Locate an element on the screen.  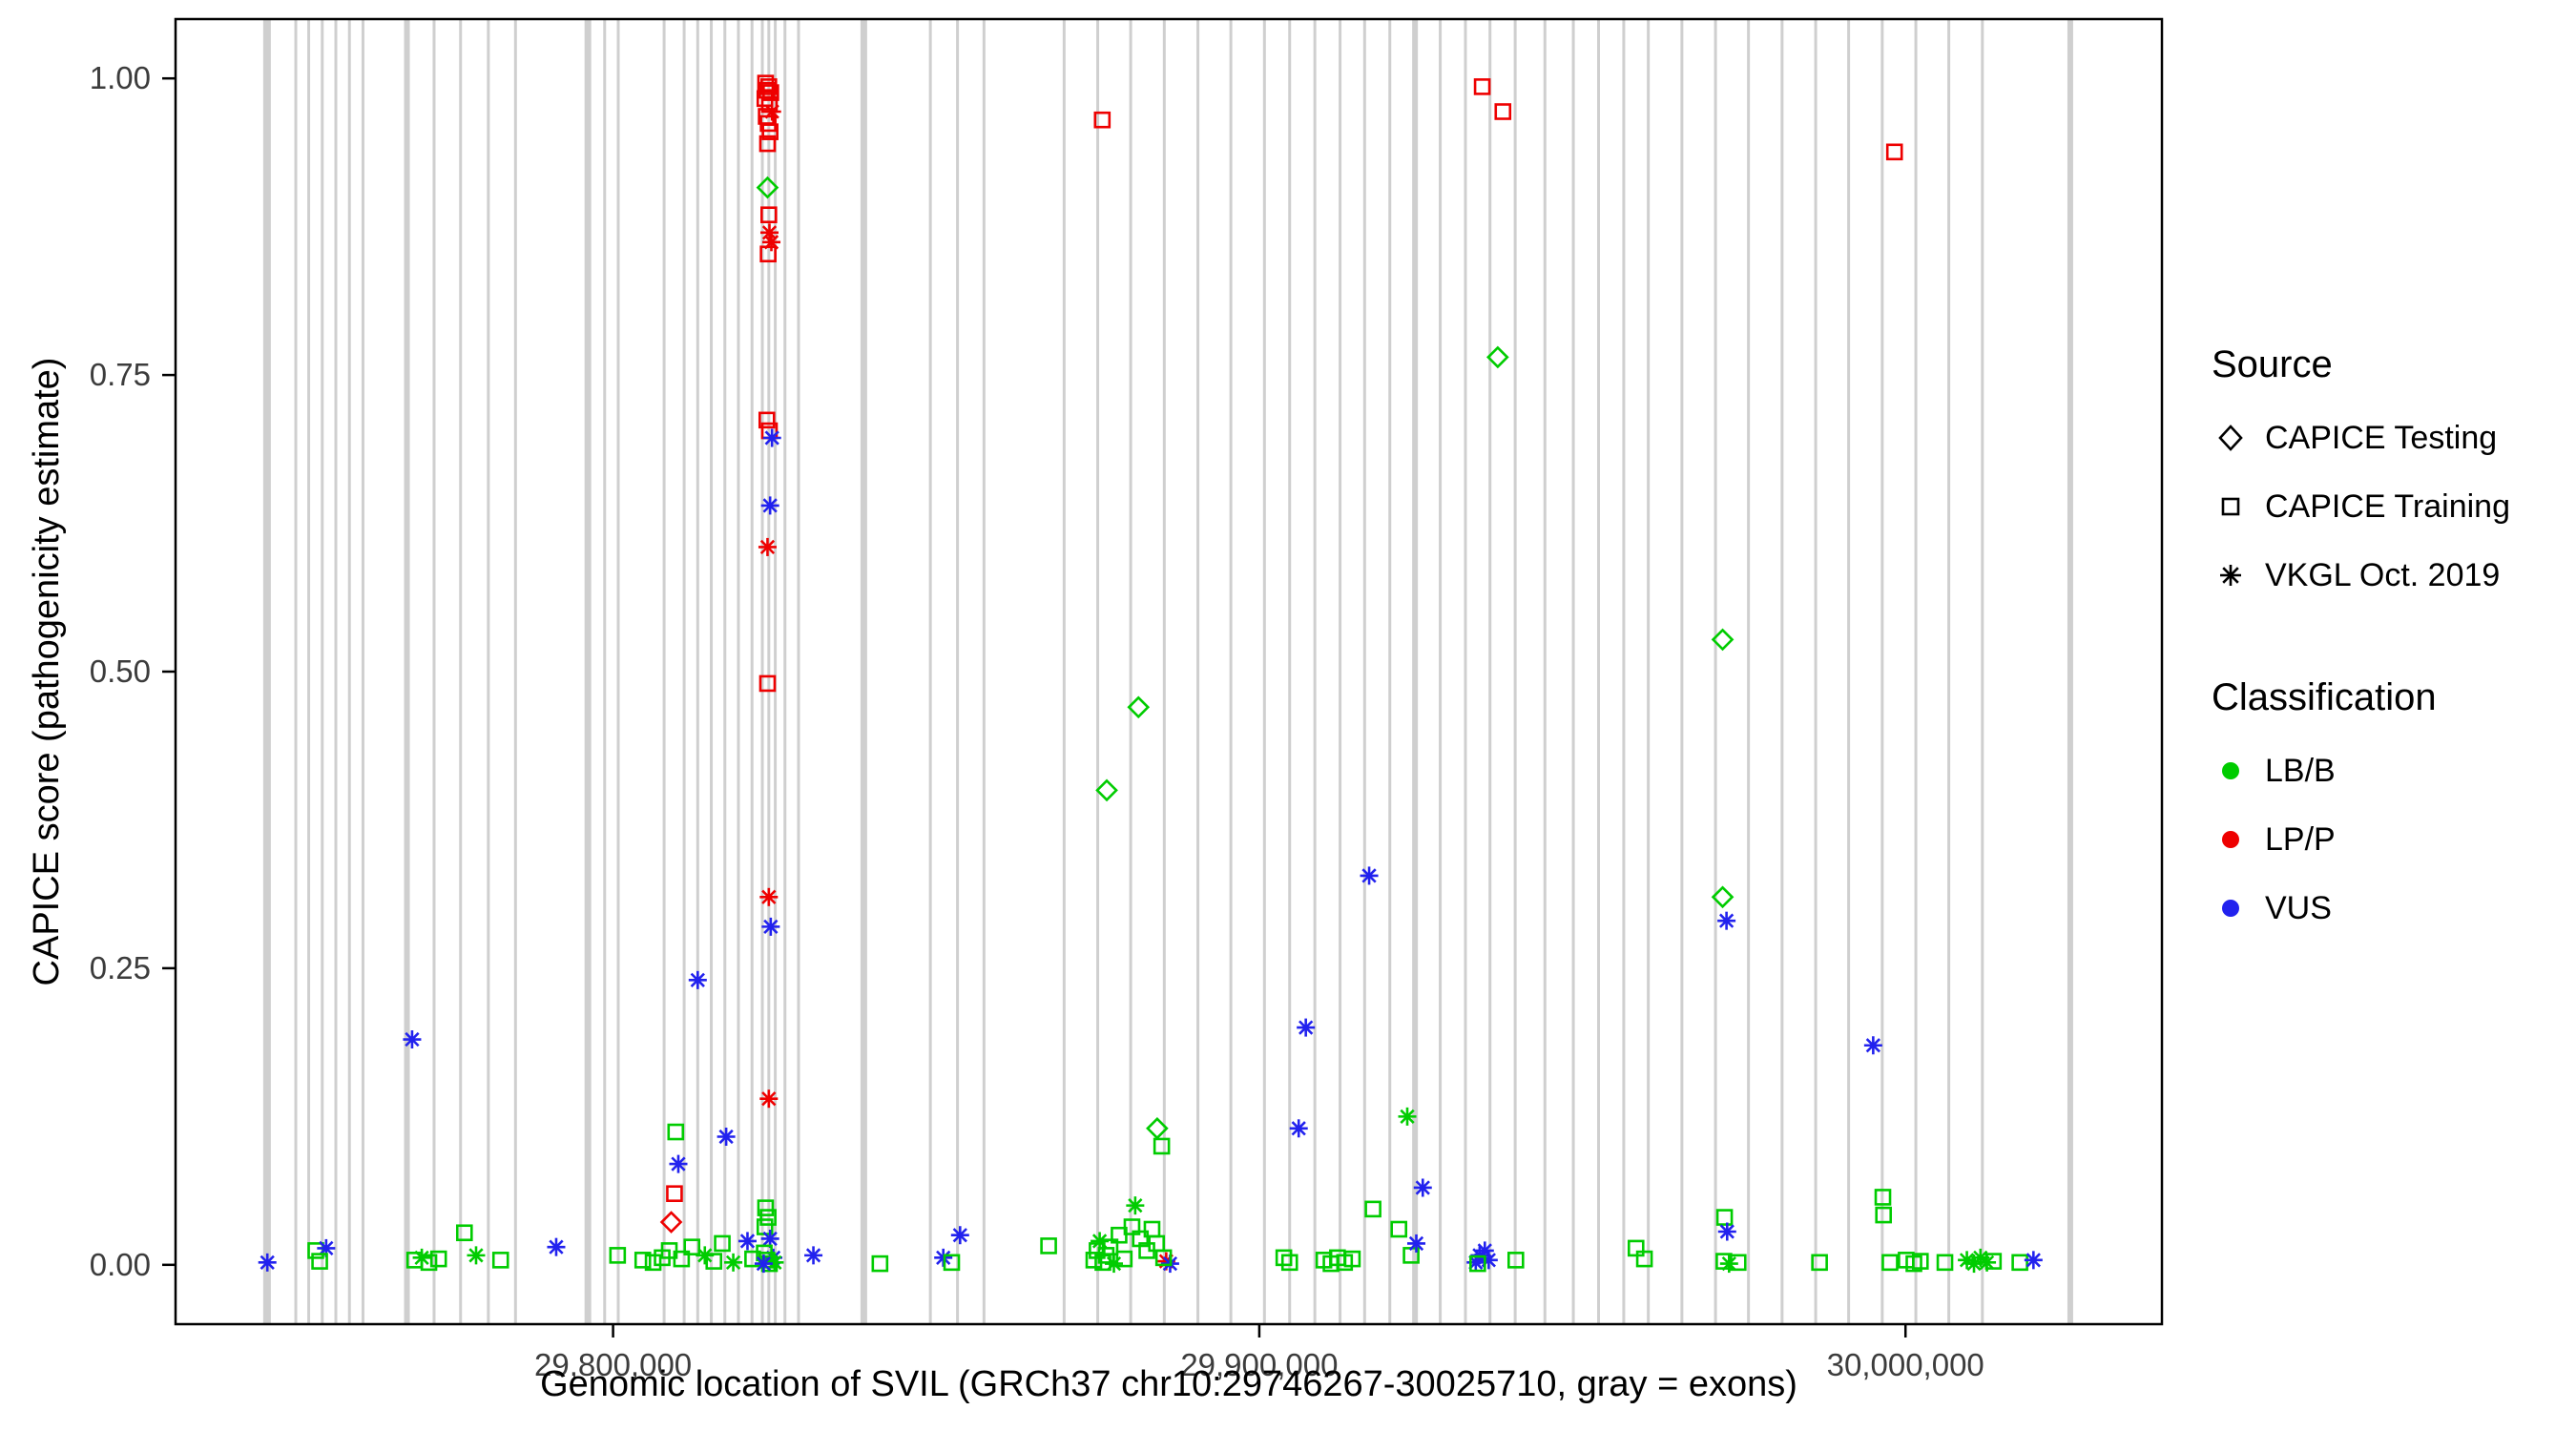
legend-item-capice-testing: CAPICE Testing is located at coordinates (2389, 438).